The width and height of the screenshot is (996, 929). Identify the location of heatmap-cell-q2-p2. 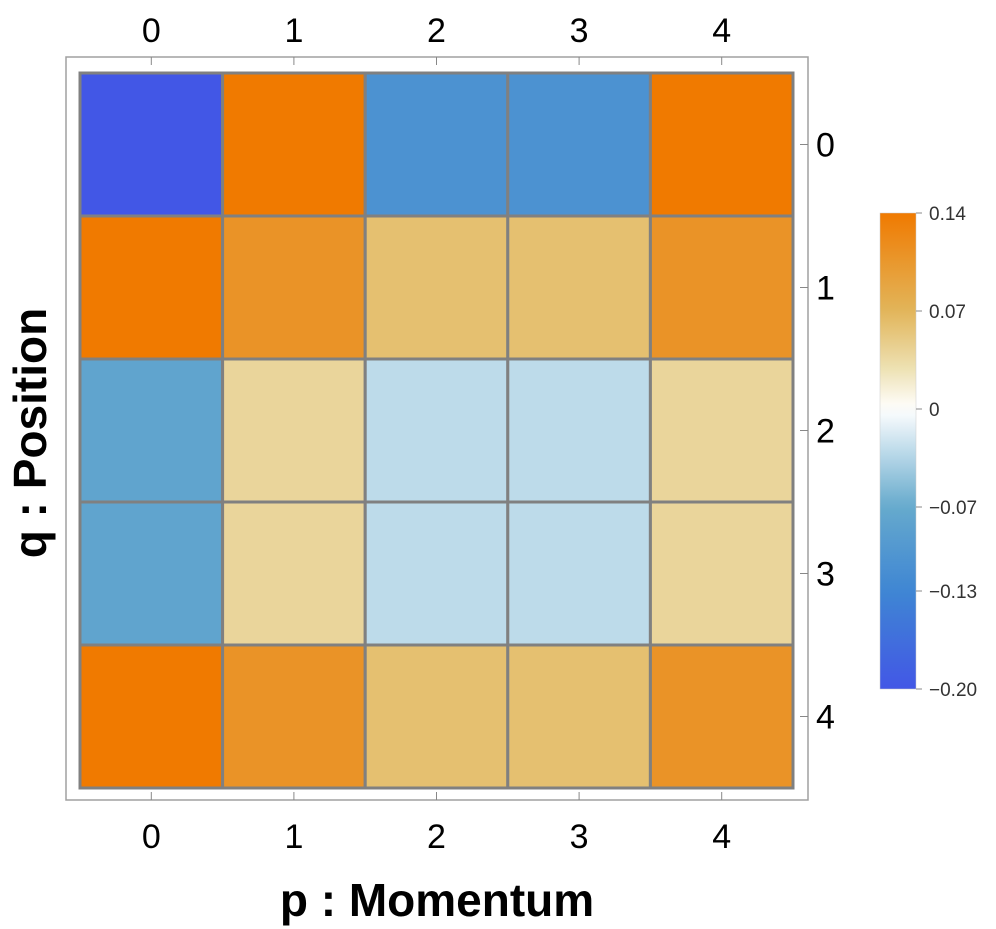
(436, 430).